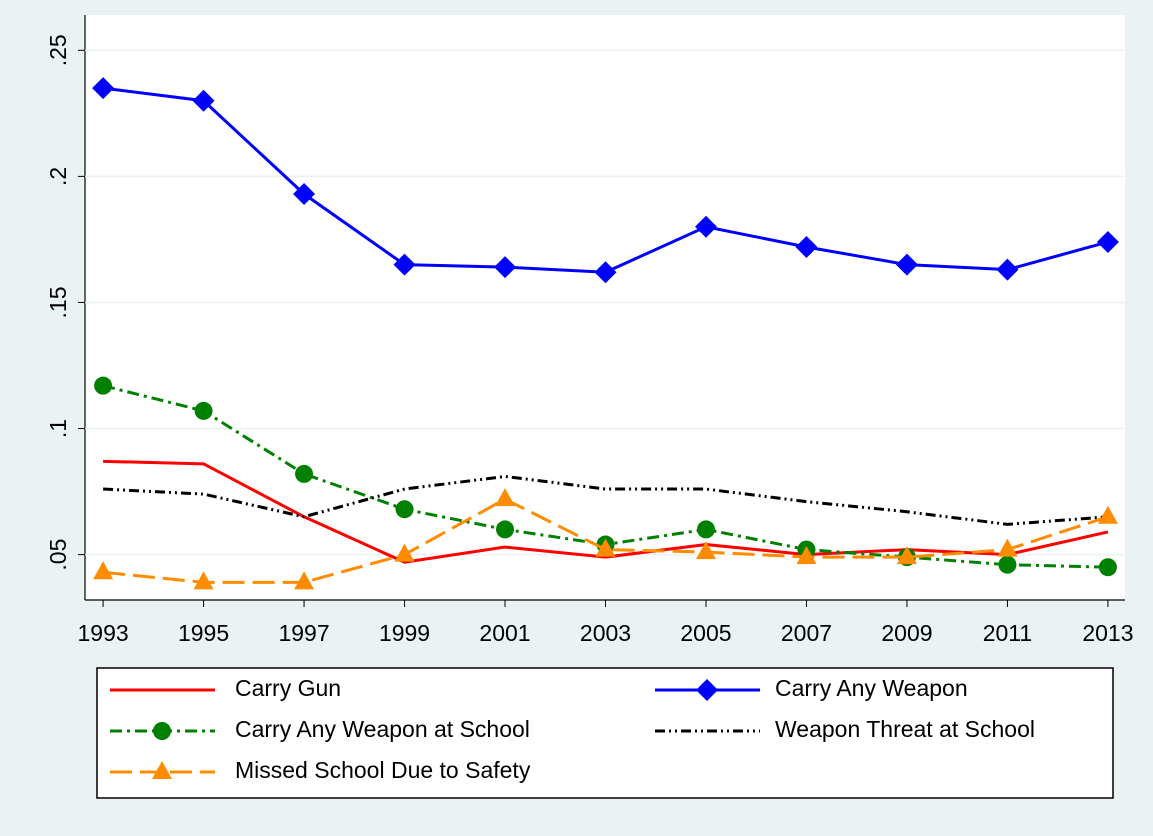  What do you see at coordinates (871, 688) in the screenshot?
I see `legend-label: Carry Any Weapon` at bounding box center [871, 688].